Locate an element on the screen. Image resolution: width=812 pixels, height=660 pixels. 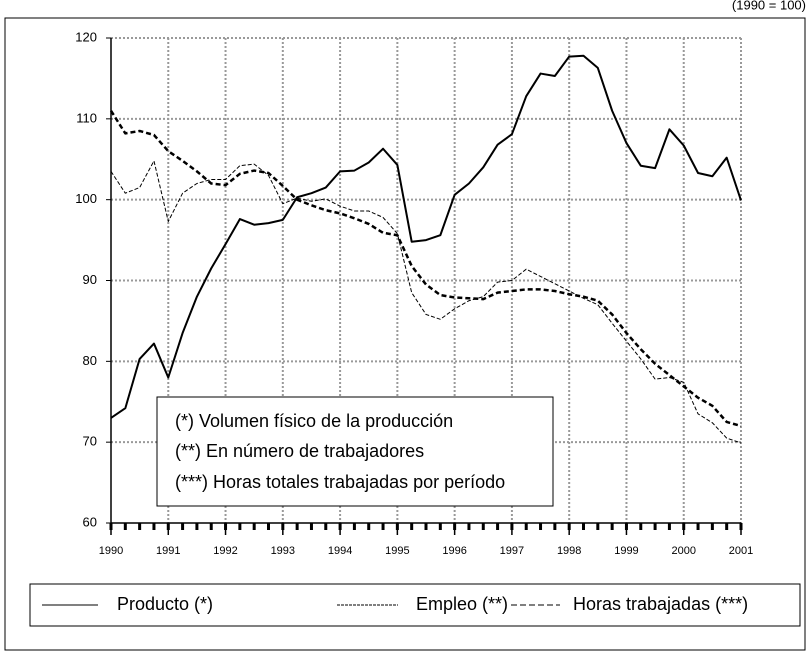
x-tick-label: 1995 is located at coordinates (397, 551).